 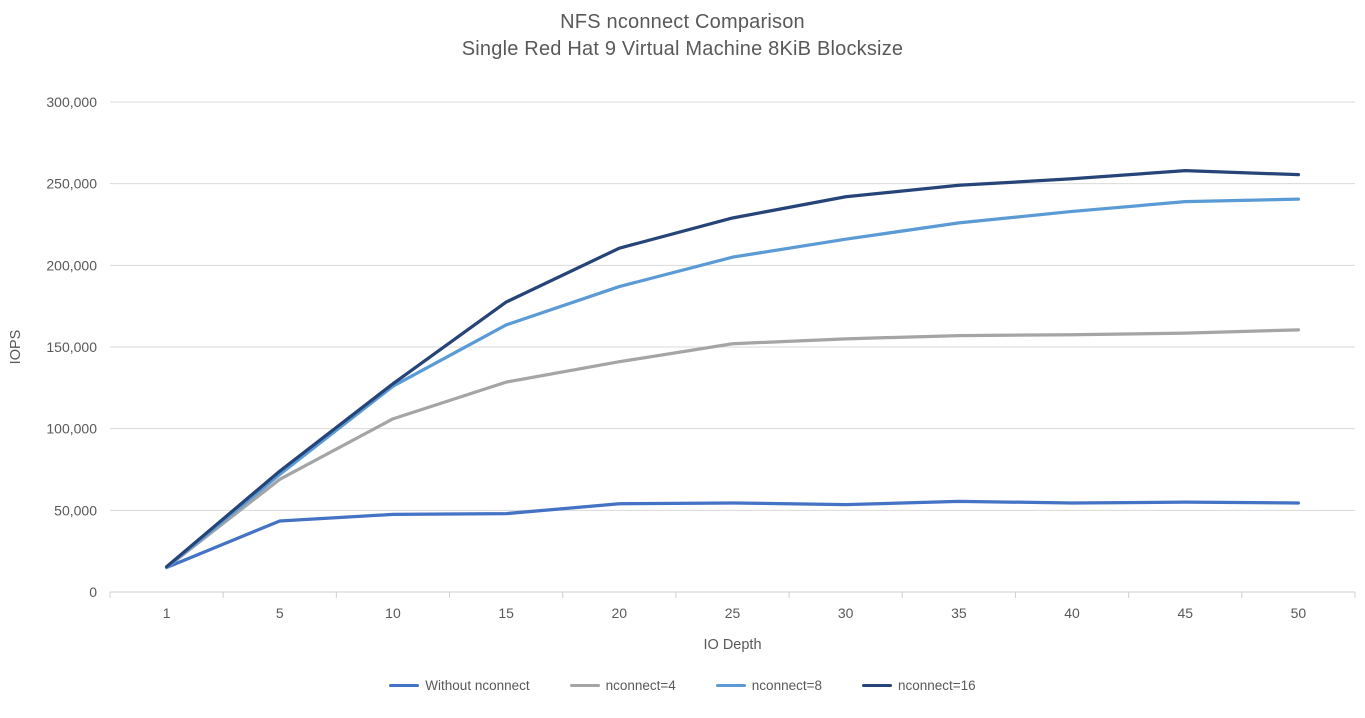 What do you see at coordinates (959, 613) in the screenshot?
I see `x-axis-tick-label: 35` at bounding box center [959, 613].